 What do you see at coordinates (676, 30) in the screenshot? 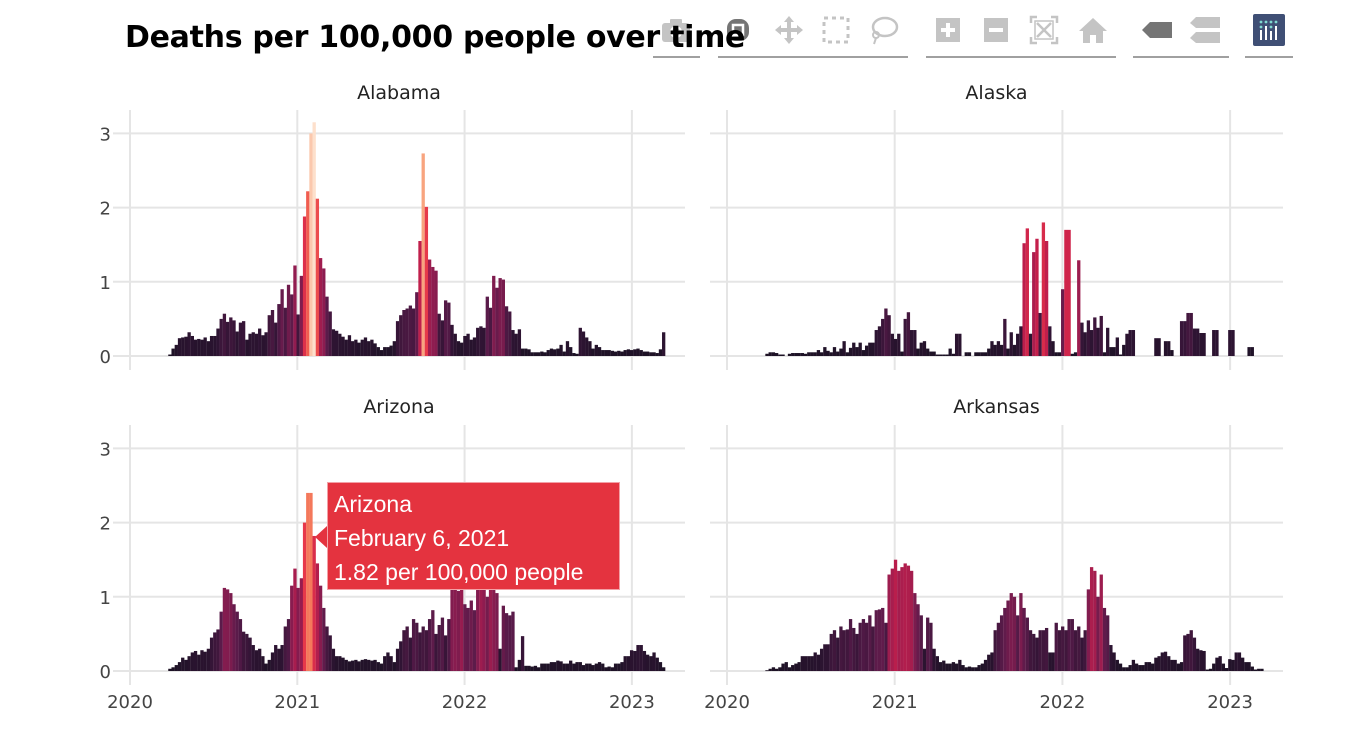
I see `download-plot-button` at bounding box center [676, 30].